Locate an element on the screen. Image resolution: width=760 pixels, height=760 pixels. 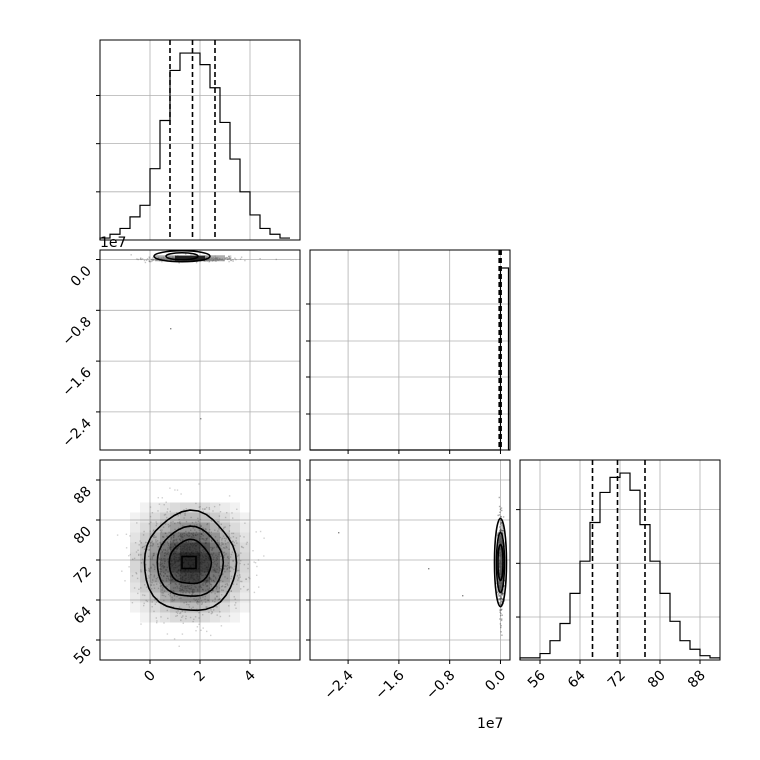
grid-lines is located at coordinates (410, 350).